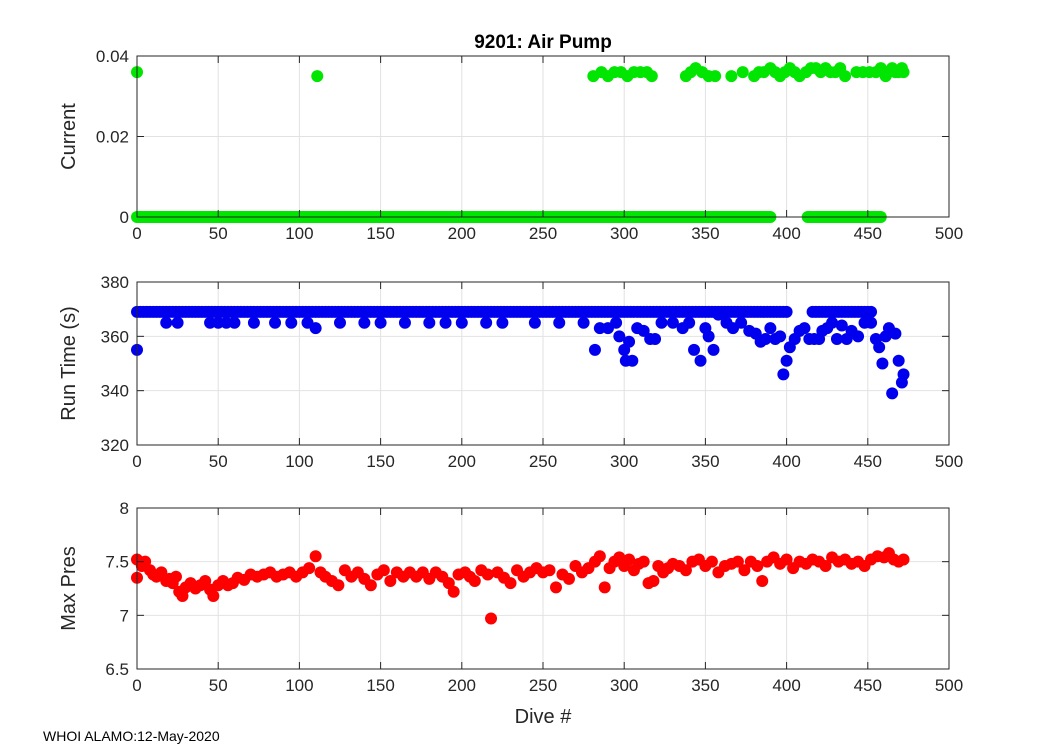 Image resolution: width=1050 pixels, height=750 pixels. I want to click on x-tick-label: 150, so click(380, 461).